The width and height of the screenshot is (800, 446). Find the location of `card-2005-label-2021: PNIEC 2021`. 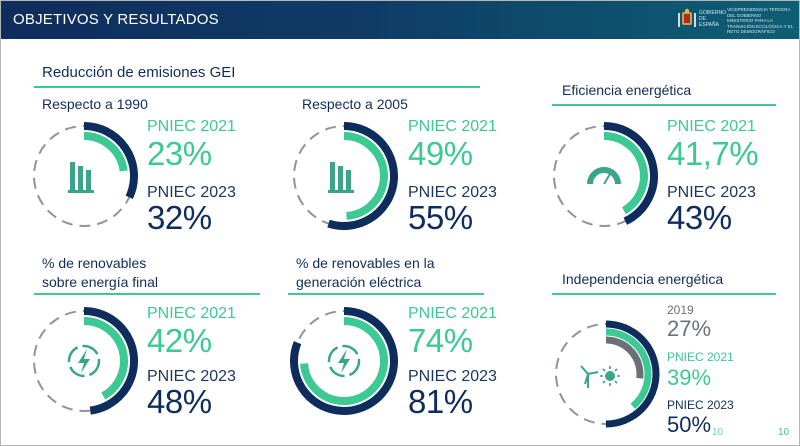

card-2005-label-2021: PNIEC 2021 is located at coordinates (452, 126).